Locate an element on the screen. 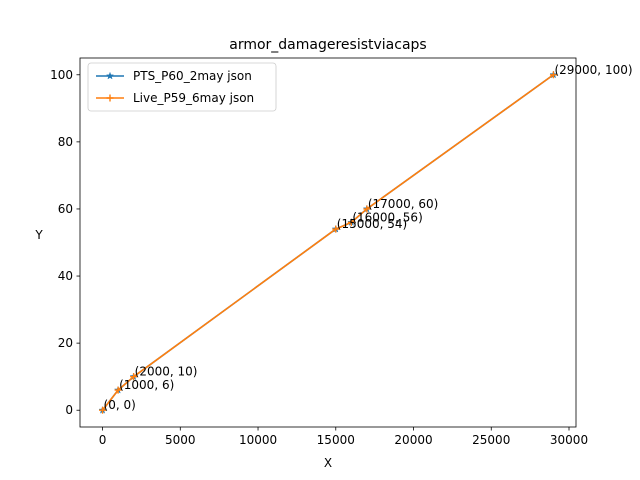  y-axis: 0 20 40 60 80 100 is located at coordinates (65, 242).